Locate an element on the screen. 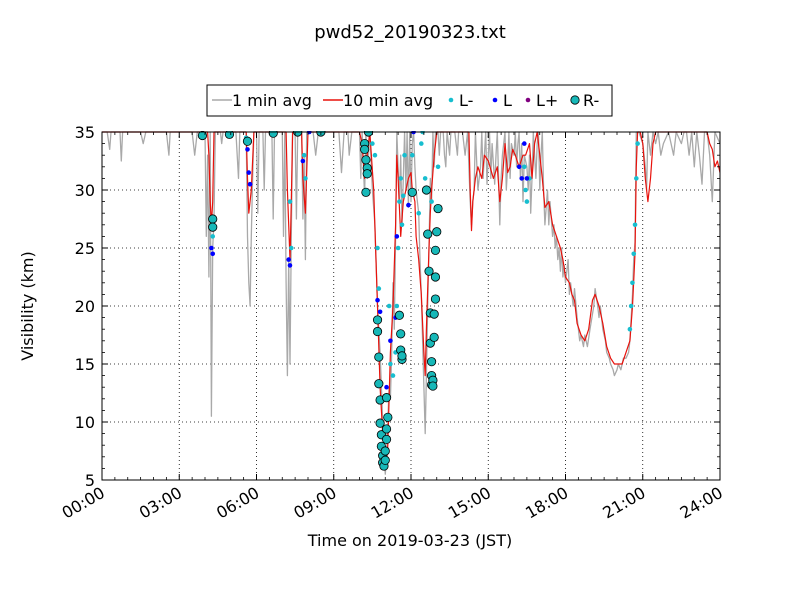  legend-l-label: L is located at coordinates (507, 100).